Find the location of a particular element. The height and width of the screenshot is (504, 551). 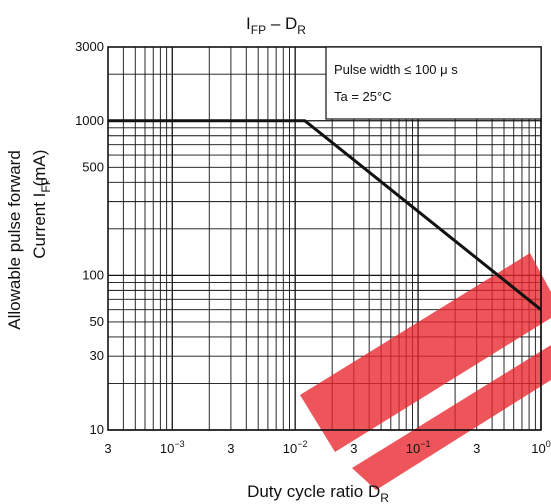

y-axis-label-line2: Current IFP is located at coordinates (41, 217).